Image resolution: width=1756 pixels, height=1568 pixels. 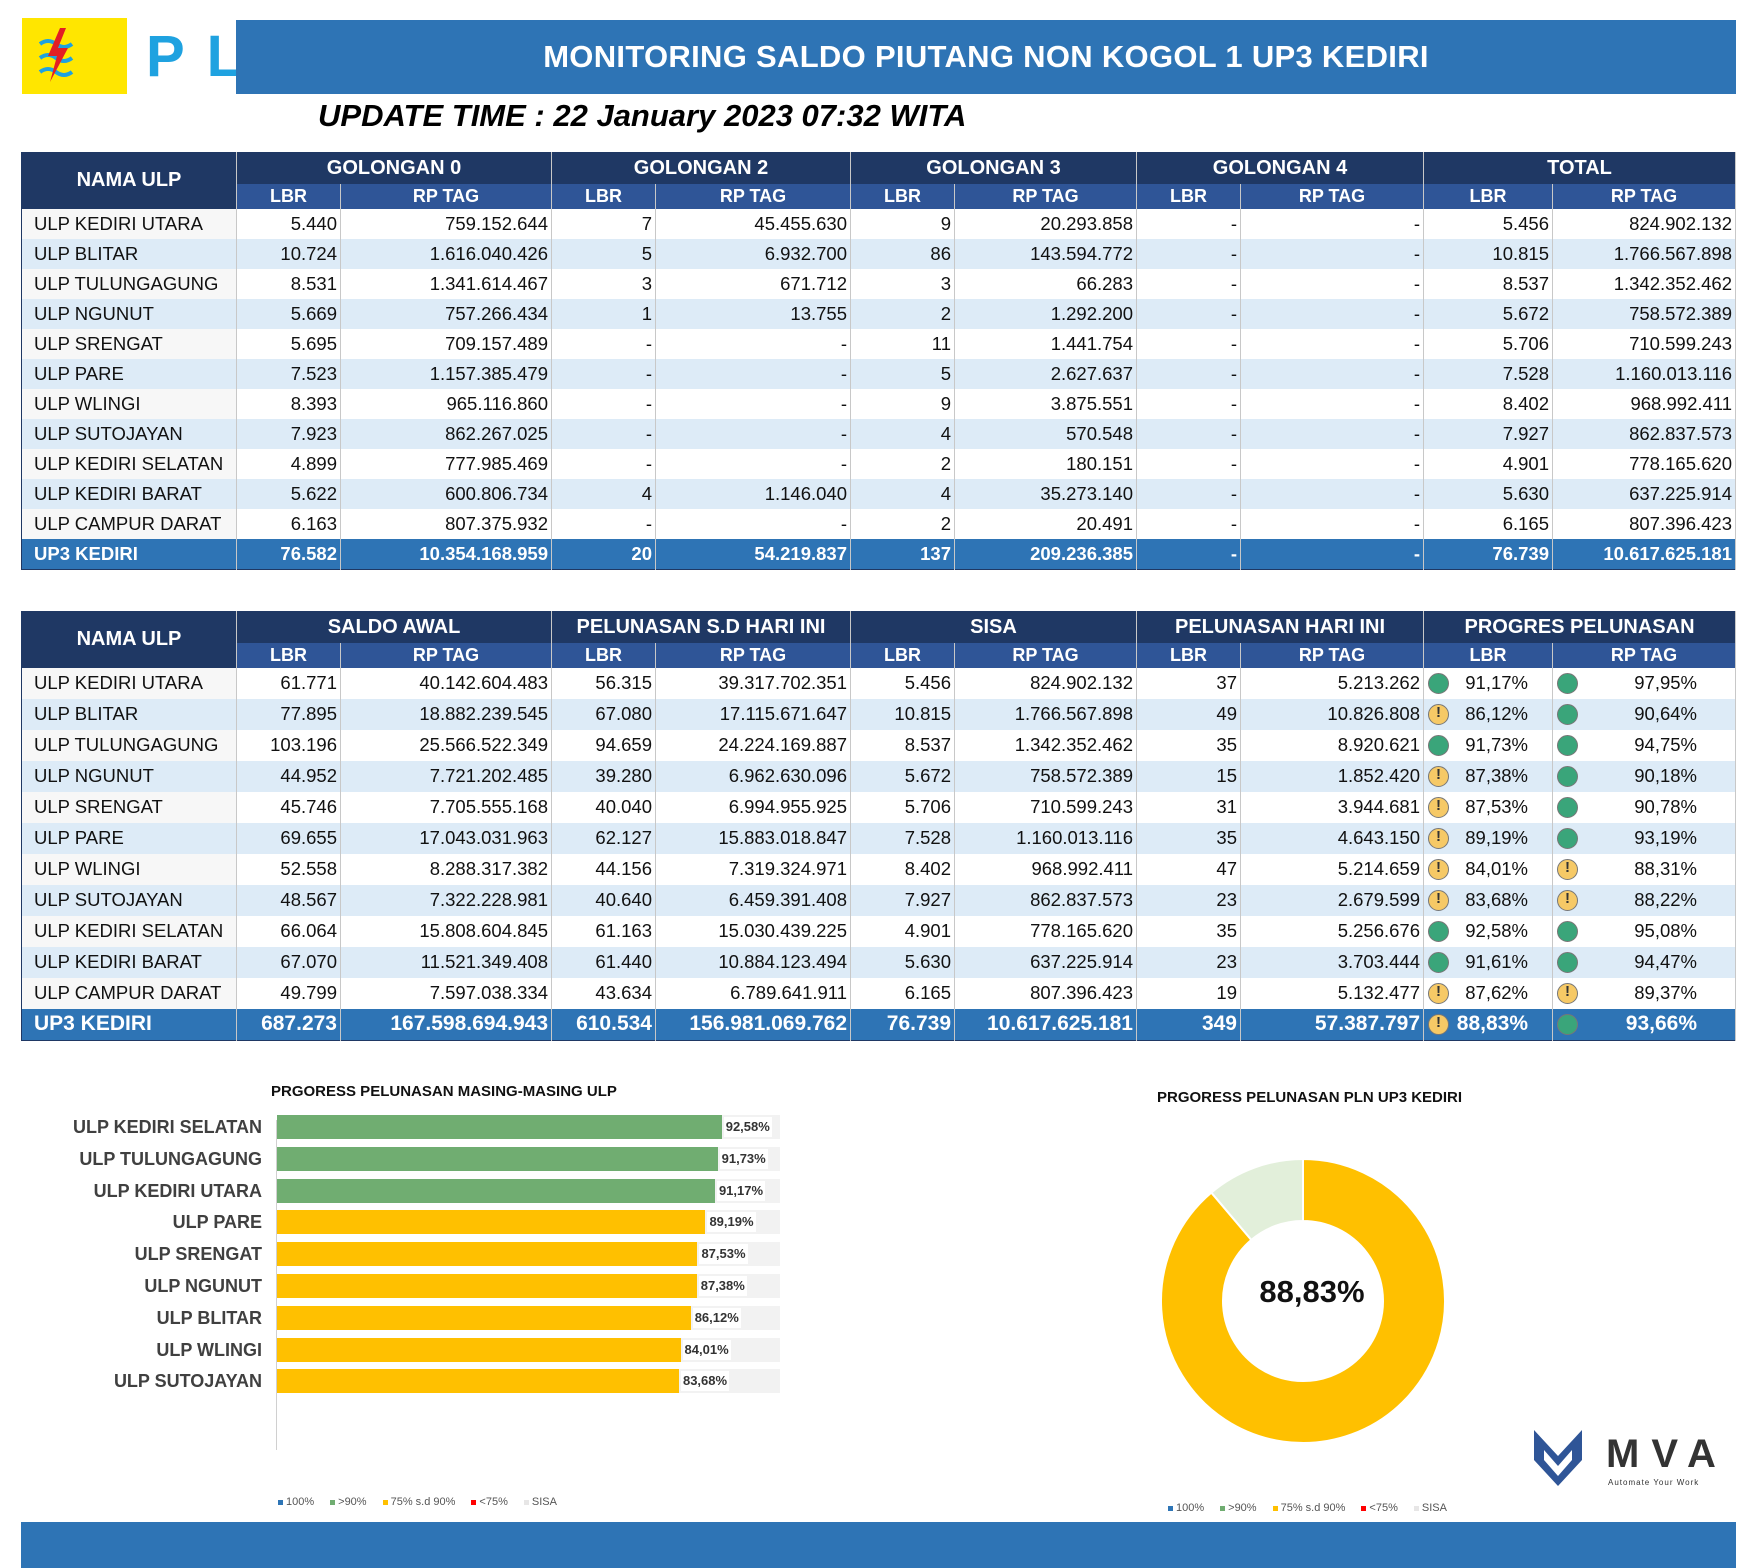 What do you see at coordinates (209, 1317) in the screenshot?
I see `bar-category-label: ULP BLITAR` at bounding box center [209, 1317].